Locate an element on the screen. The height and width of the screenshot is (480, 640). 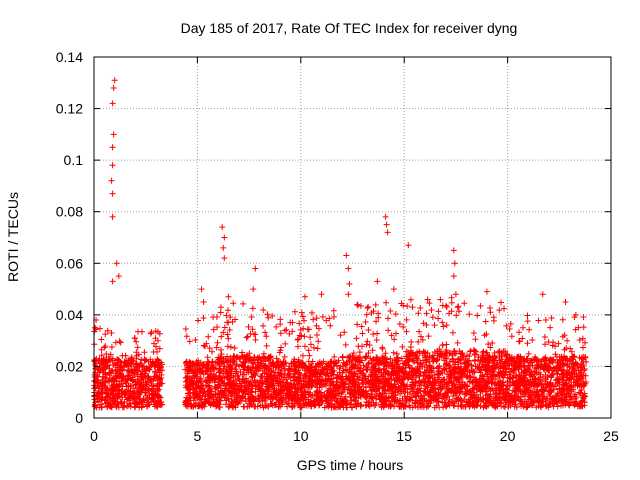
x-tick-label: 20 is located at coordinates (508, 436).